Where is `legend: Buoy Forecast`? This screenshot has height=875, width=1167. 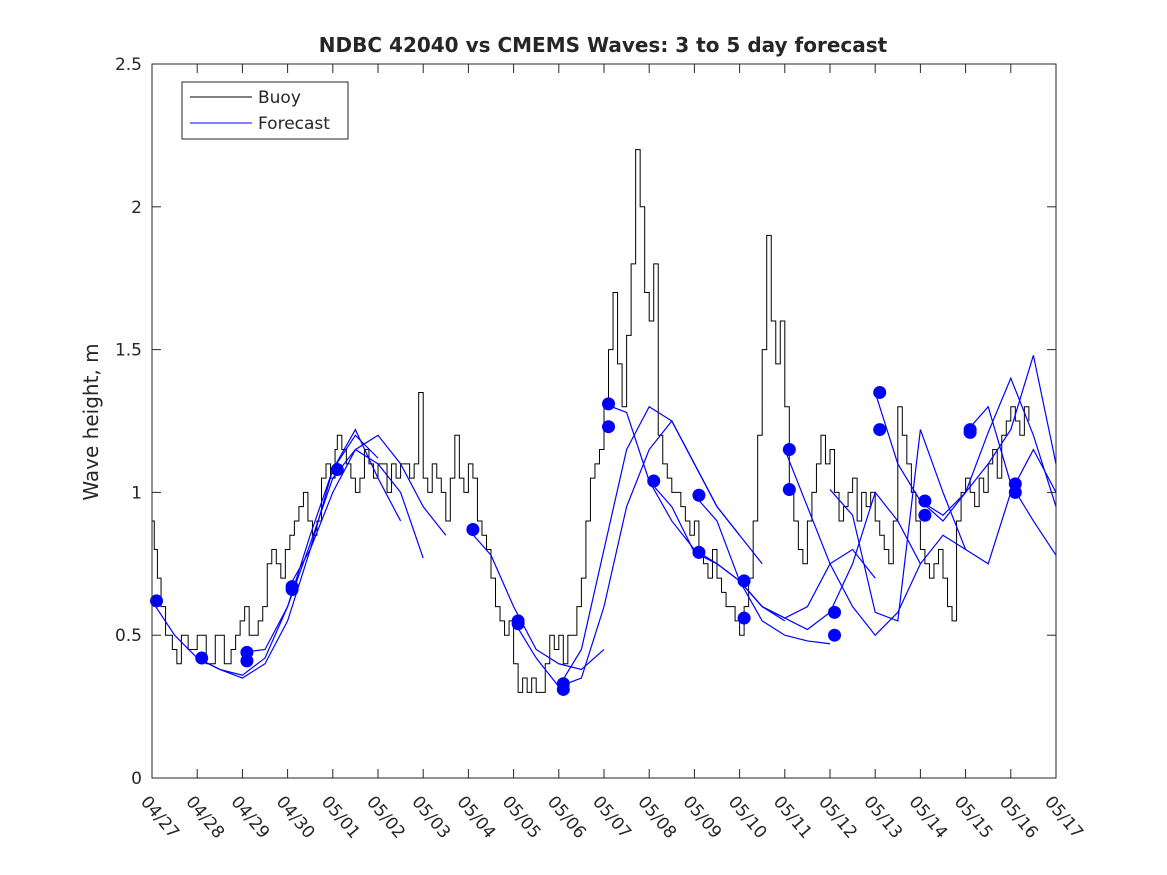 legend: Buoy Forecast is located at coordinates (265, 110).